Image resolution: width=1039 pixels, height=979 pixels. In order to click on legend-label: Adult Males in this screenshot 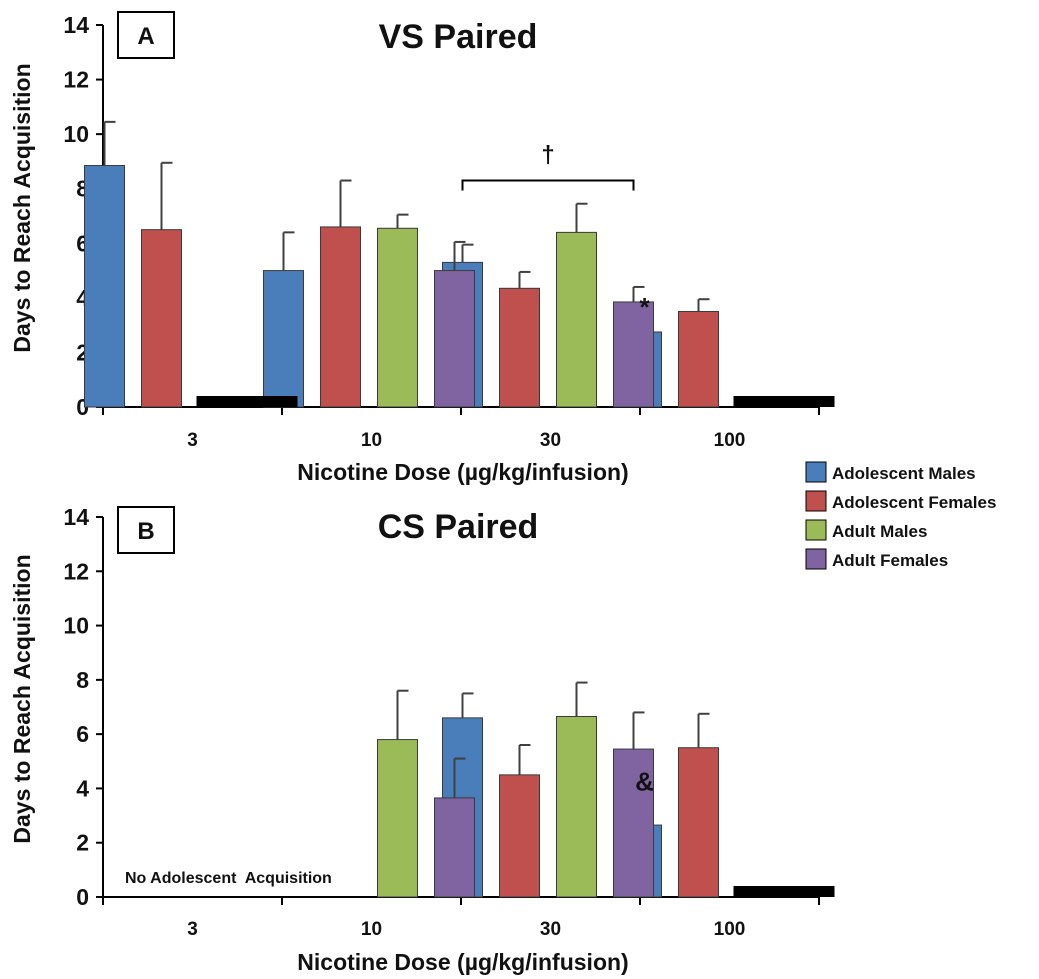, I will do `click(879, 531)`.